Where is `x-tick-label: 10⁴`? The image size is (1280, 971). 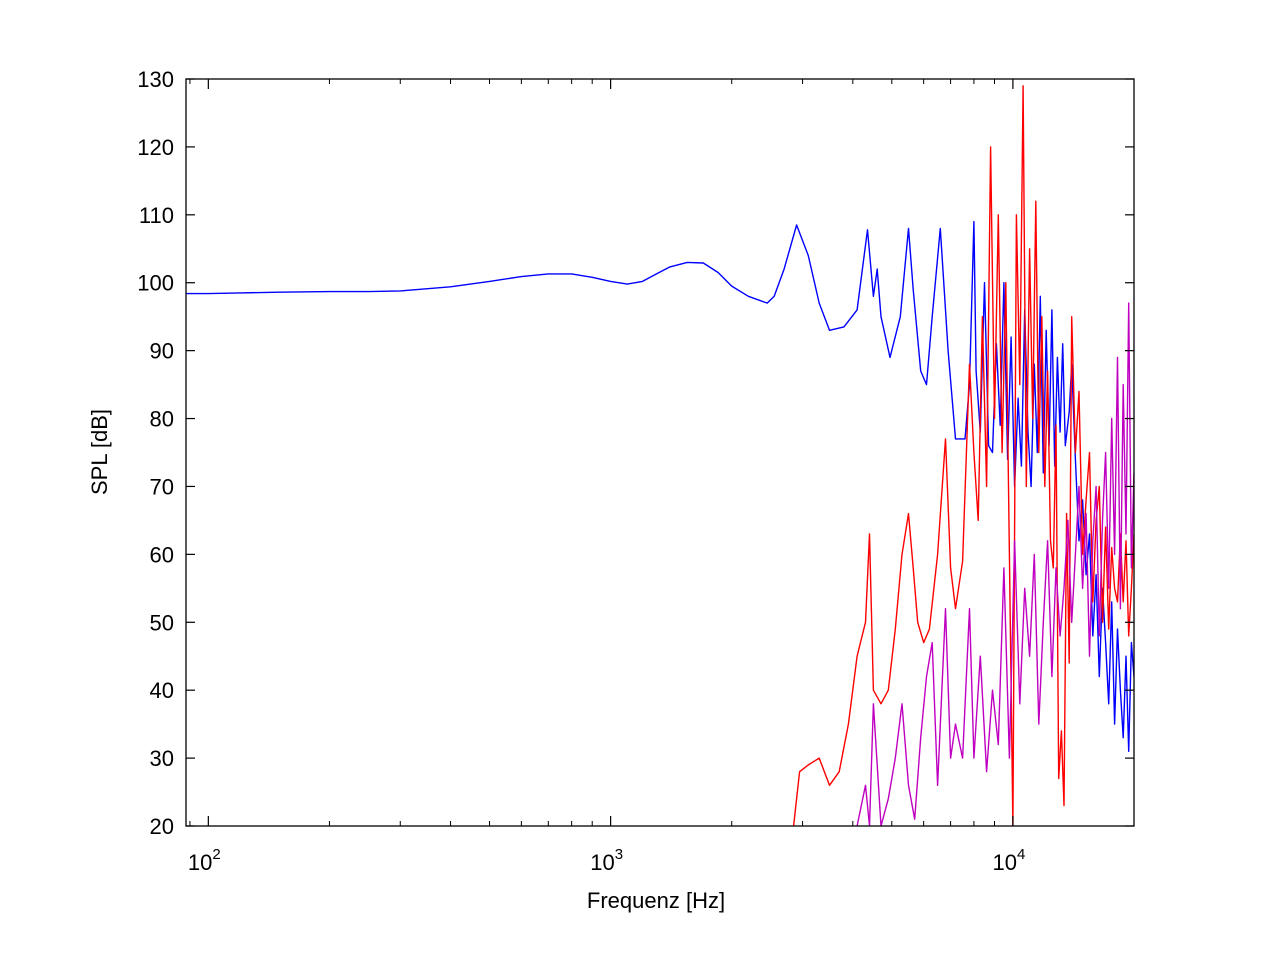
x-tick-label: 10⁴ is located at coordinates (1008, 860).